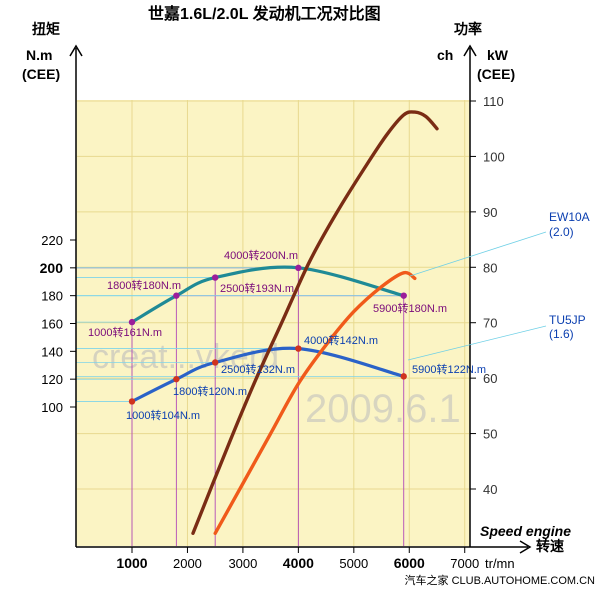 The width and height of the screenshot is (600, 596). Describe the element at coordinates (298, 563) in the screenshot. I see `x-tick-label-3: 4000` at that location.